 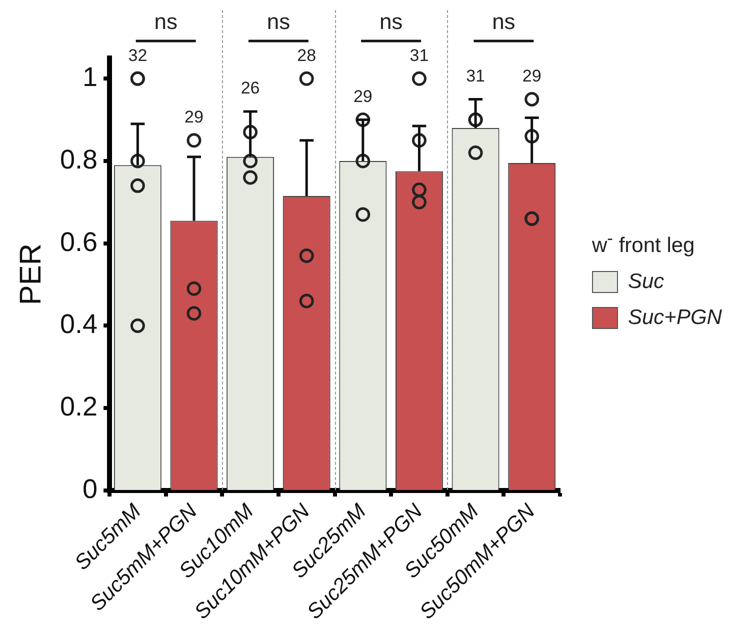 I want to click on legend-label: Suc, so click(x=646, y=282).